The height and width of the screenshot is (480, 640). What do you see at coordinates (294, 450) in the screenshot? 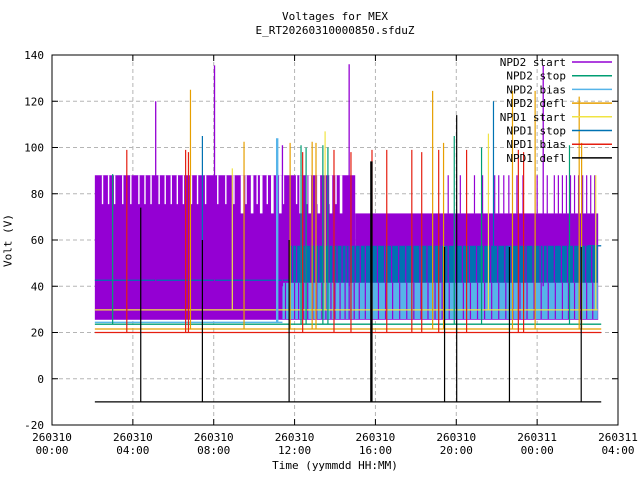
I see `x-tick-time: 12:00` at bounding box center [294, 450].